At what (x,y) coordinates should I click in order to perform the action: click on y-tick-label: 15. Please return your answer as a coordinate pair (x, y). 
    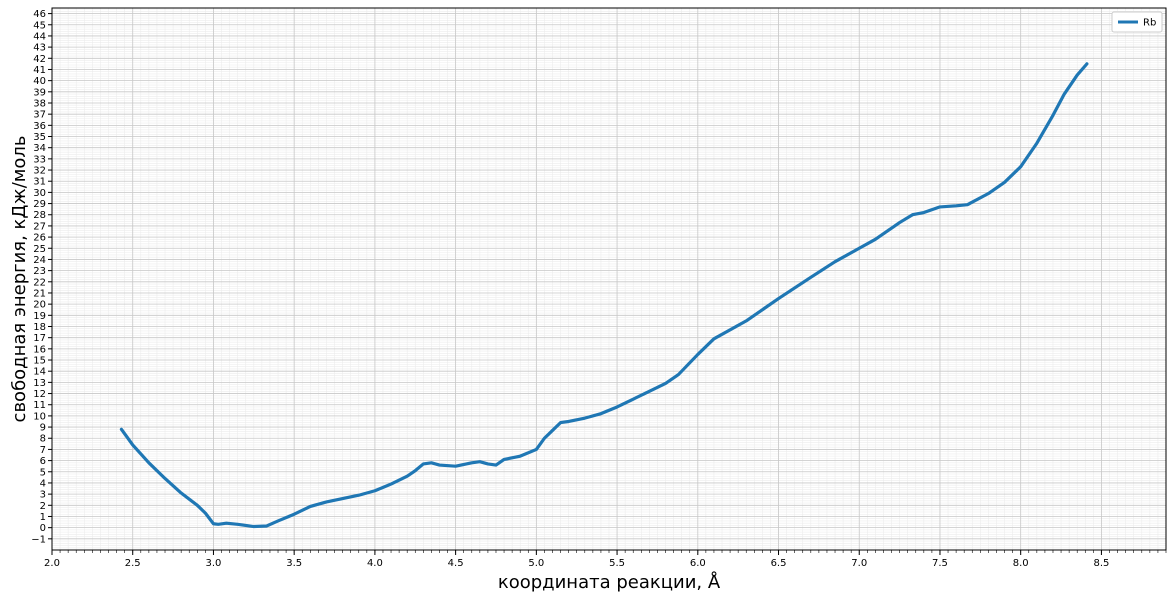
    Looking at the image, I should click on (39, 361).